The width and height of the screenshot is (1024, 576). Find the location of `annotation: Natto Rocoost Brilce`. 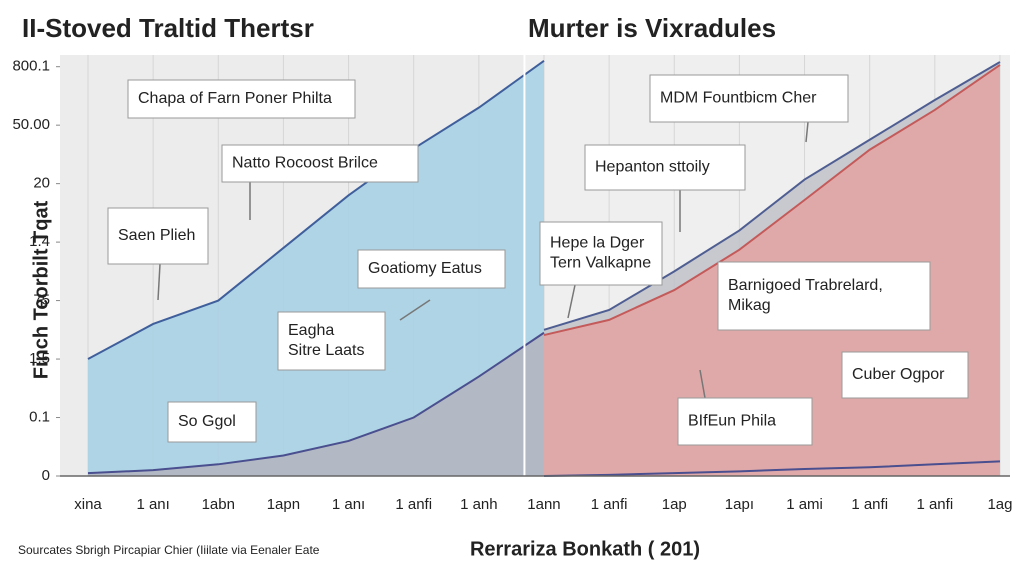

annotation: Natto Rocoost Brilce is located at coordinates (320, 182).